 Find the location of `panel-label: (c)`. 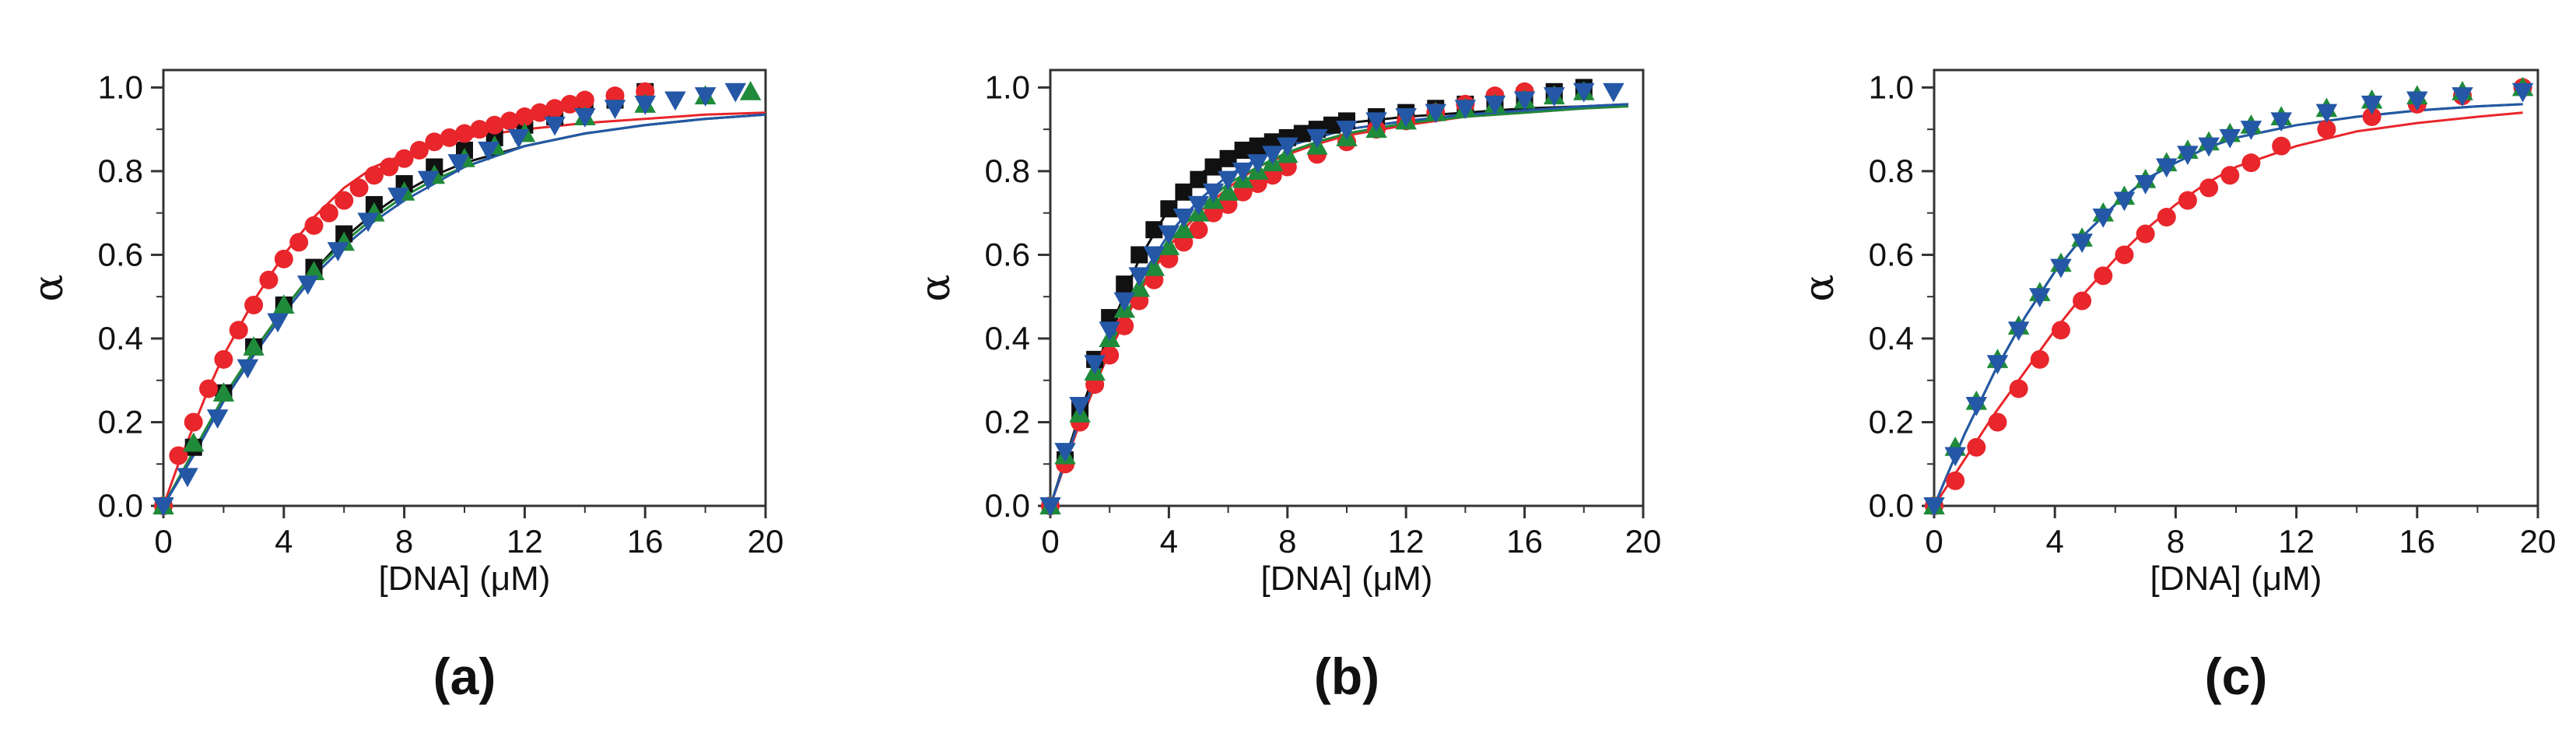

panel-label: (c) is located at coordinates (2236, 676).